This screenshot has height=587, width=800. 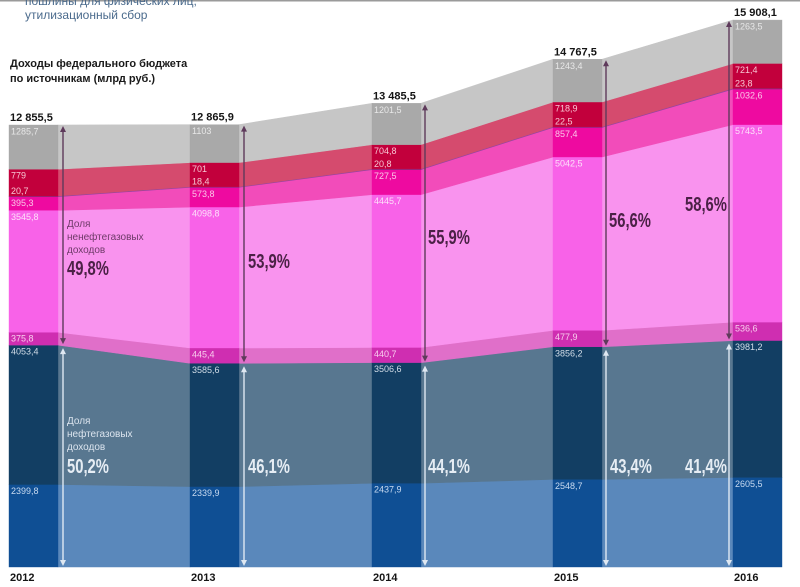 I want to click on legend-note-line-2: утилизационный сбор, so click(x=86, y=15).